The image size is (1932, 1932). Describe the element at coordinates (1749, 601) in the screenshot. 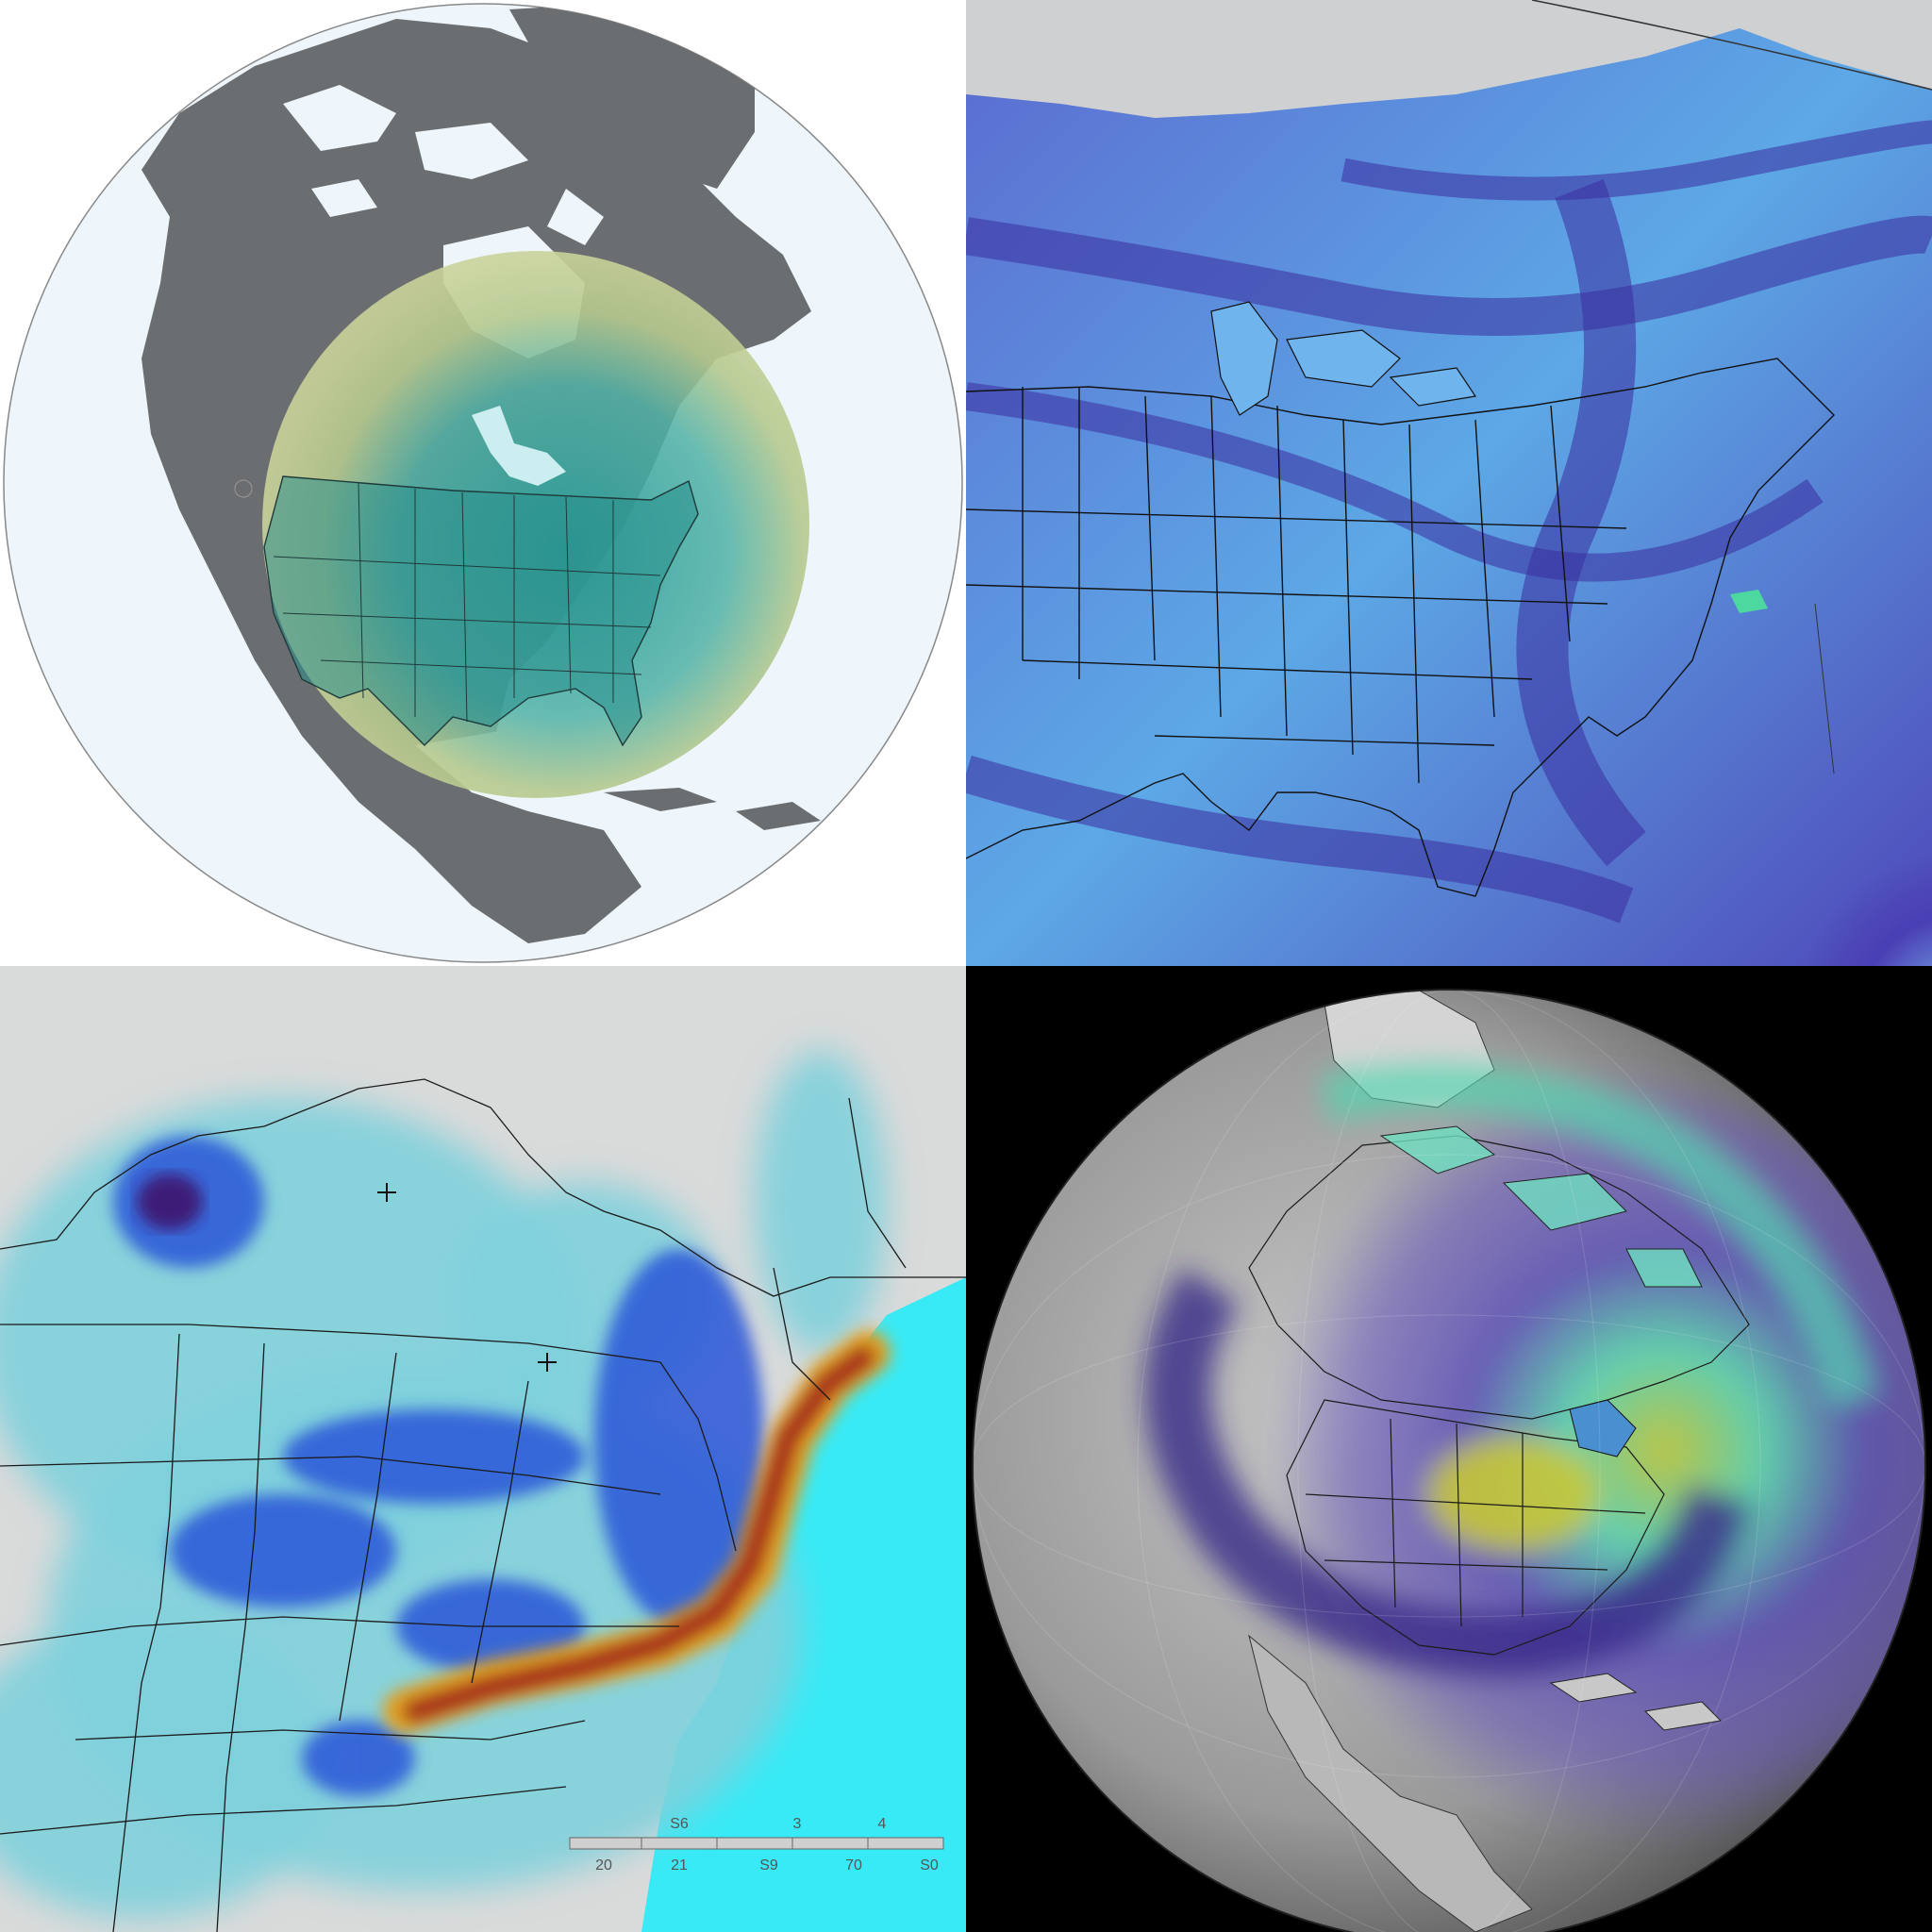

I see `coastal-highlight` at that location.